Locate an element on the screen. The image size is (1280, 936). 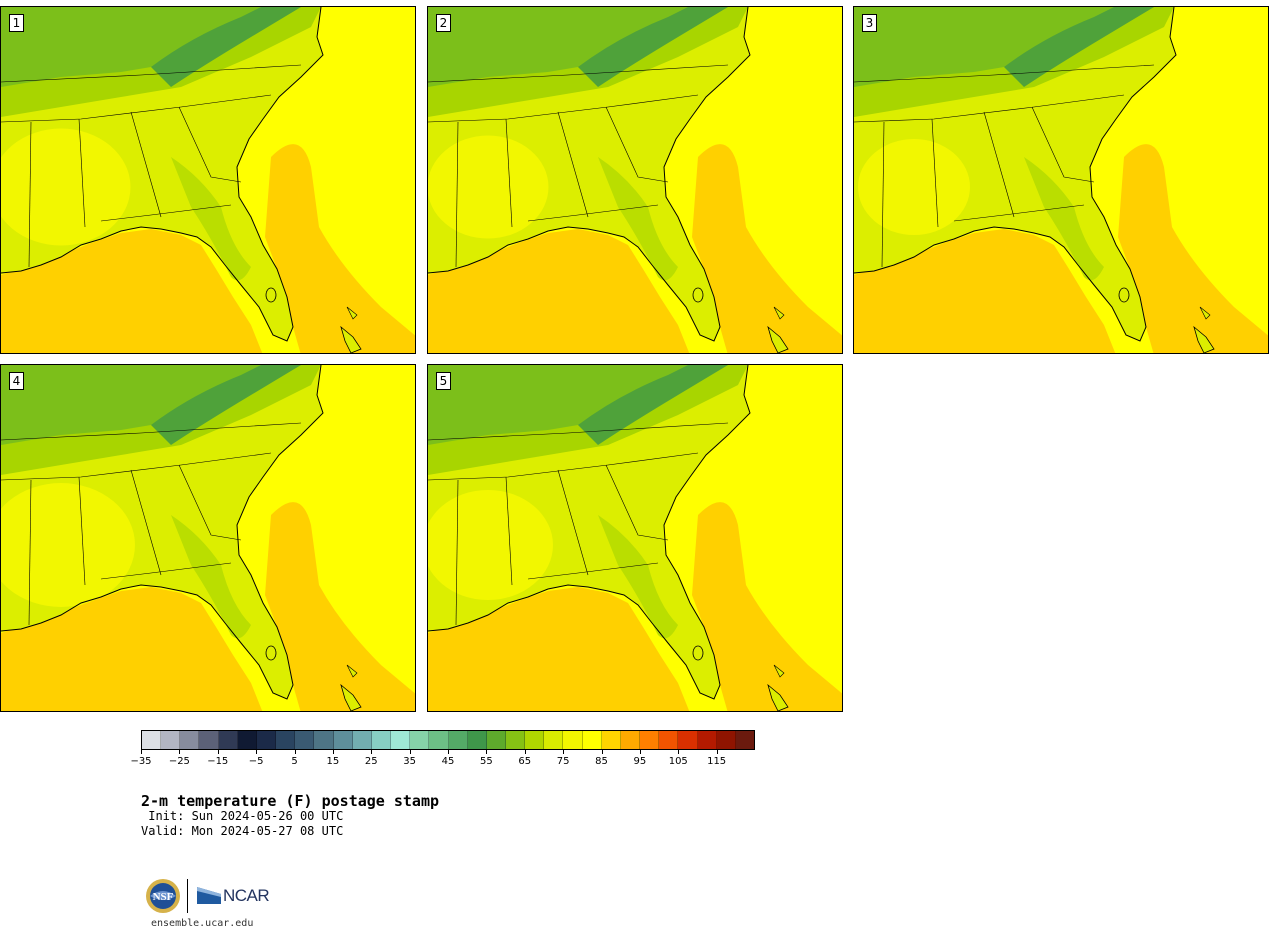
colorbar-tick-label: 75 is located at coordinates (563, 761).